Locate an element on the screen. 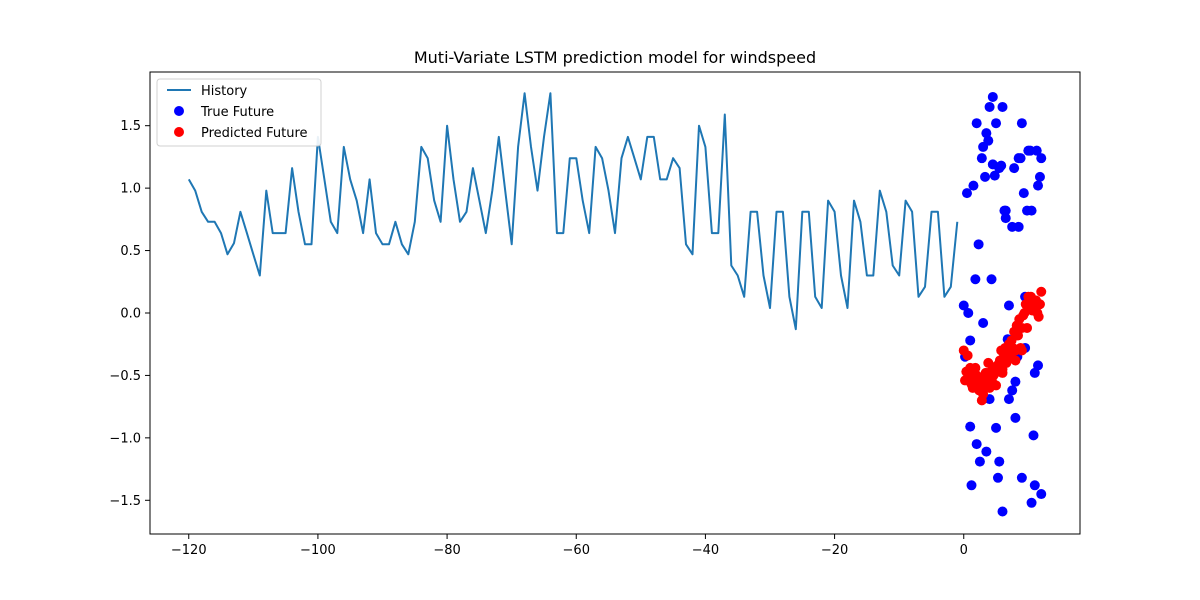 This screenshot has height=600, width=1200. y-tick-label: 1.0 is located at coordinates (130, 189).